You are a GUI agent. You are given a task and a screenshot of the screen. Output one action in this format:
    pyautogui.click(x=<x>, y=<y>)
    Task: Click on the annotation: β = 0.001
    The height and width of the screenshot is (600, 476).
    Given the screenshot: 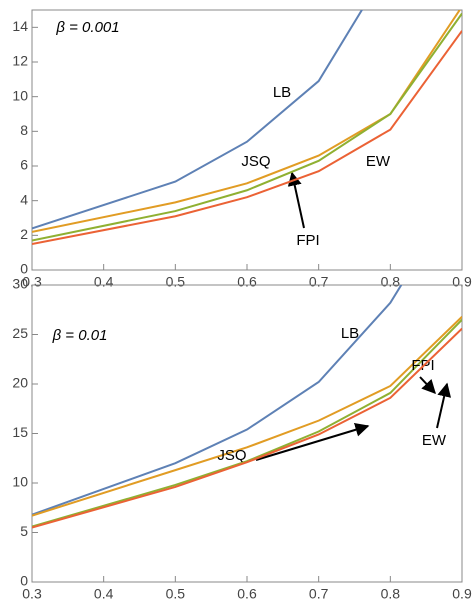 What is the action you would take?
    pyautogui.click(x=87, y=27)
    